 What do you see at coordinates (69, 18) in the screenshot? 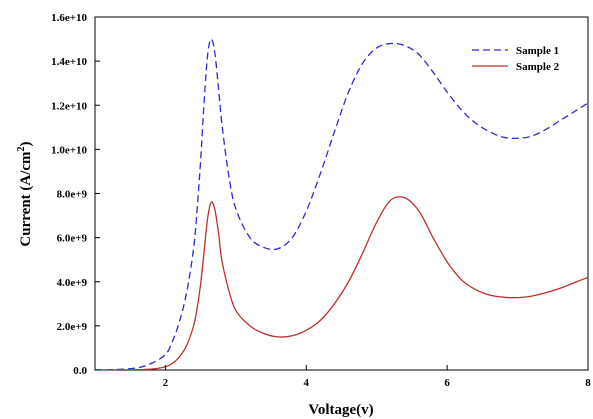
I see `y-tick-label: 1.6e+10` at bounding box center [69, 18].